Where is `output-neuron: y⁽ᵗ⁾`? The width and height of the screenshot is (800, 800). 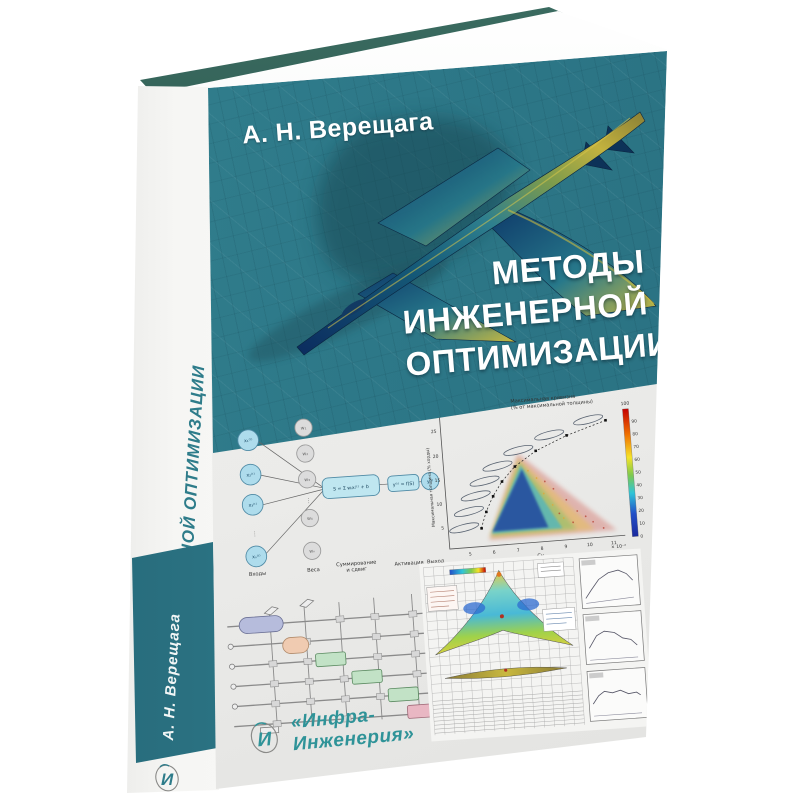
output-neuron: y⁽ᵗ⁾ is located at coordinates (430, 481).